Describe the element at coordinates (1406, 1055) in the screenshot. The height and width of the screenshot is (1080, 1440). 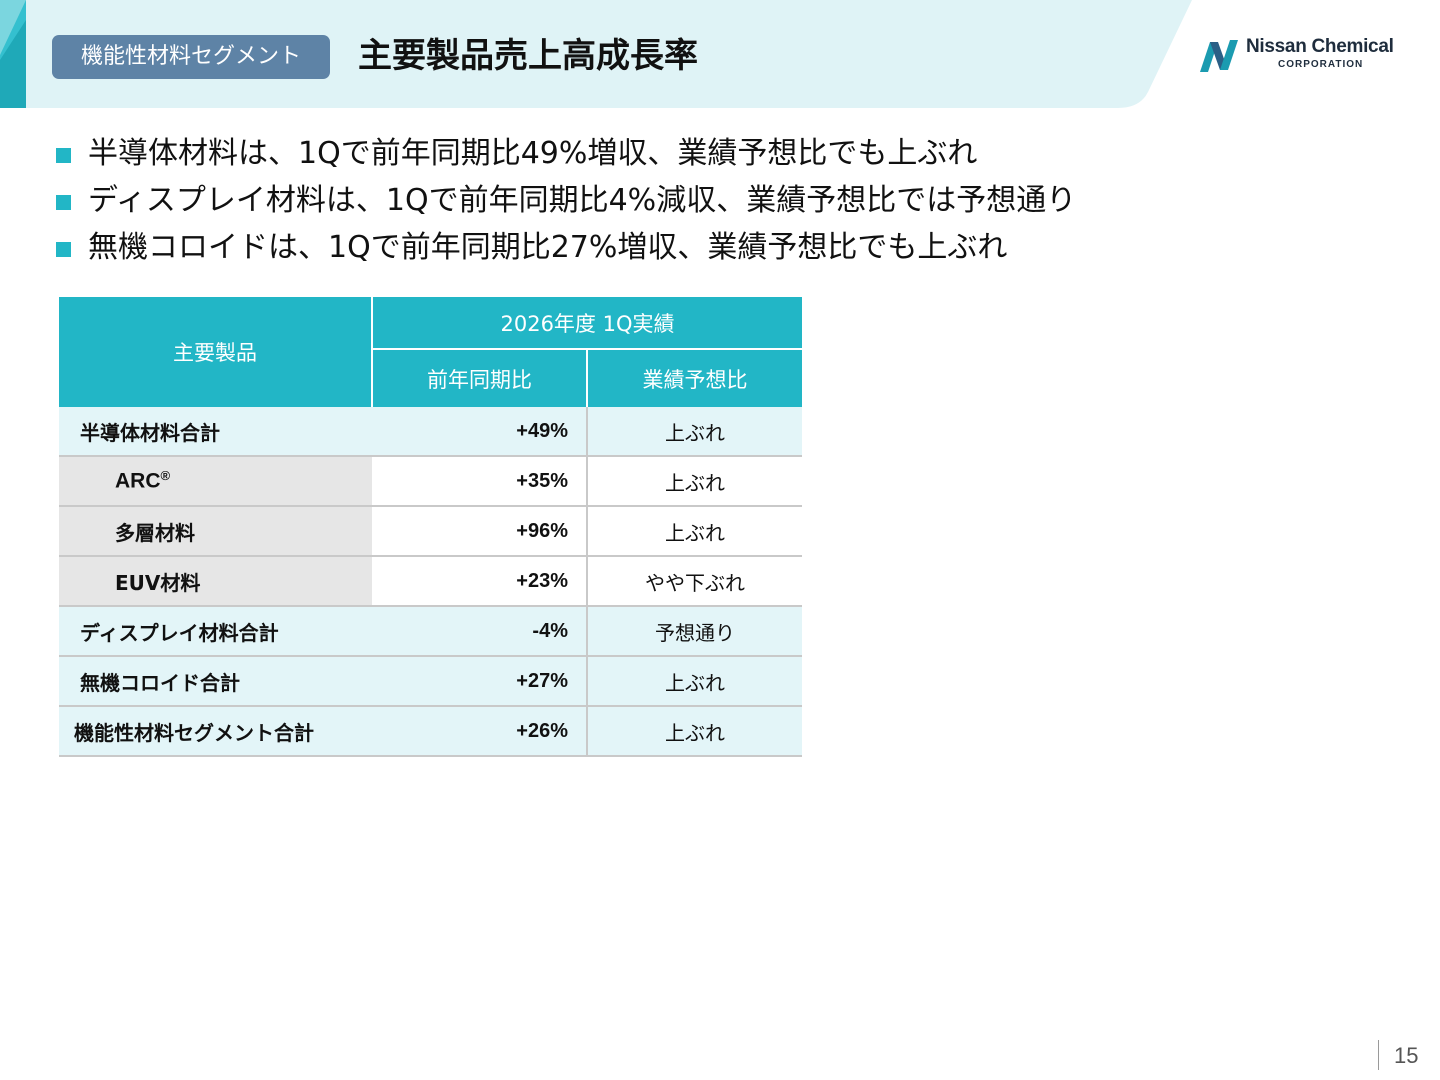
I see `page-number: 15` at that location.